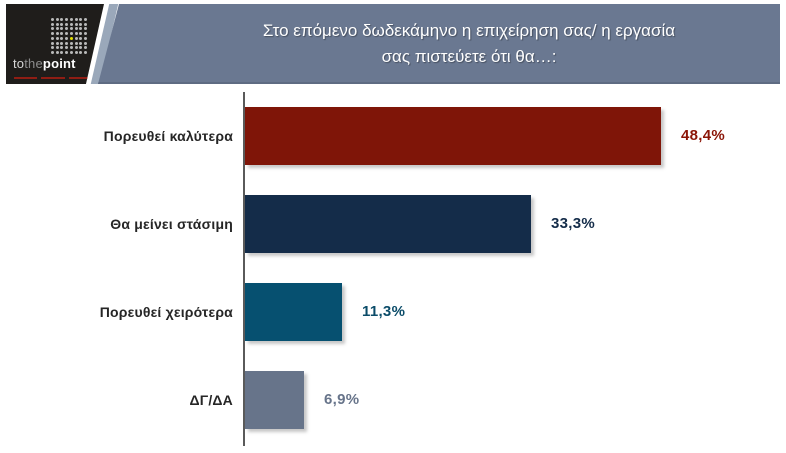 The image size is (786, 453). I want to click on category-label: Θα μείνει στάσιμη, so click(171, 224).